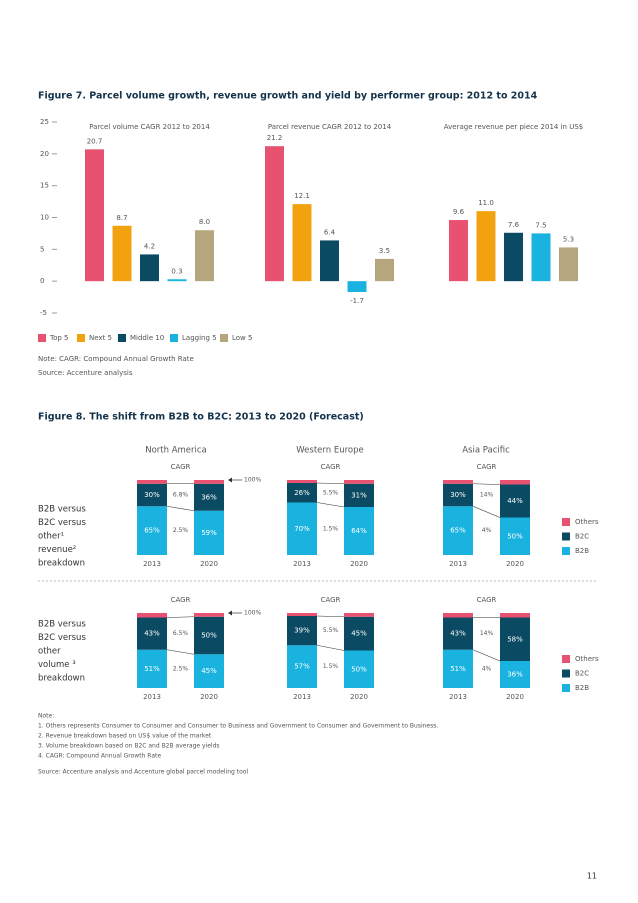 This screenshot has height=903, width=638. What do you see at coordinates (181, 633) in the screenshot?
I see `cagr-b2c: 6.5%` at bounding box center [181, 633].